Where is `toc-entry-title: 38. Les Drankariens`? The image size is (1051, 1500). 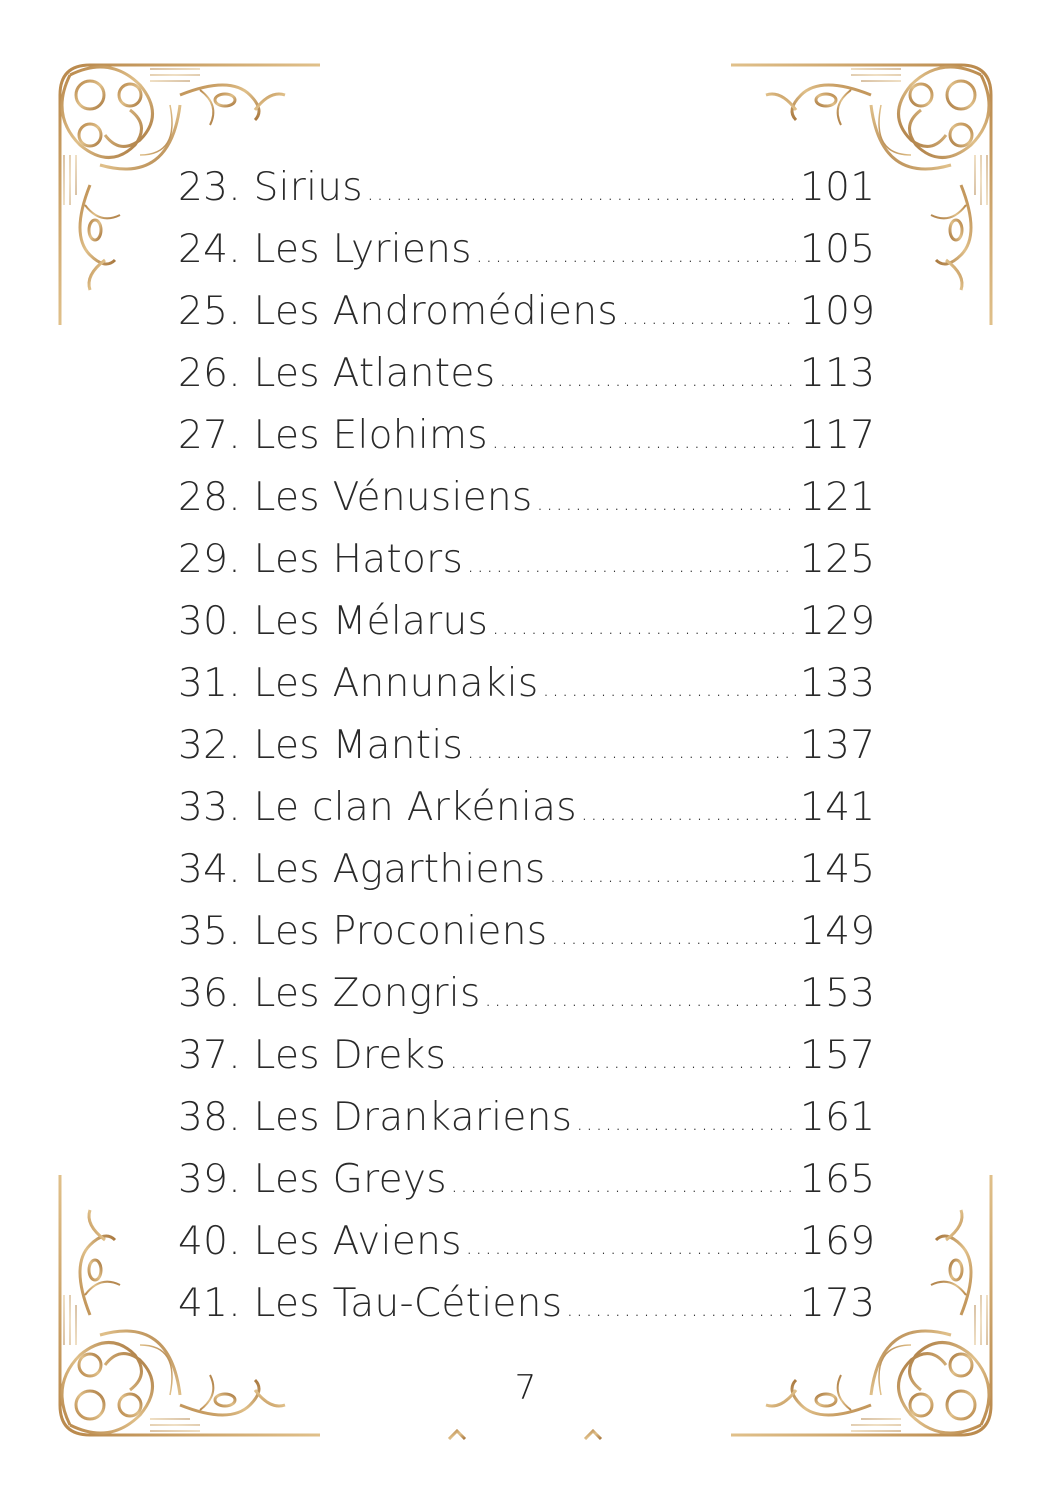 toc-entry-title: 38. Les Drankariens is located at coordinates (375, 1117).